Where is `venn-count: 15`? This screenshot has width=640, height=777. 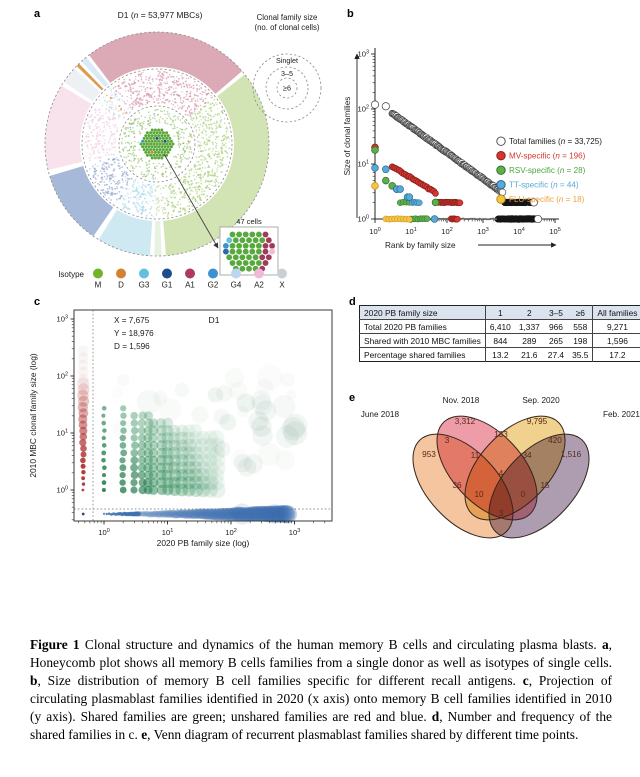
venn-count: 15 is located at coordinates (545, 485).